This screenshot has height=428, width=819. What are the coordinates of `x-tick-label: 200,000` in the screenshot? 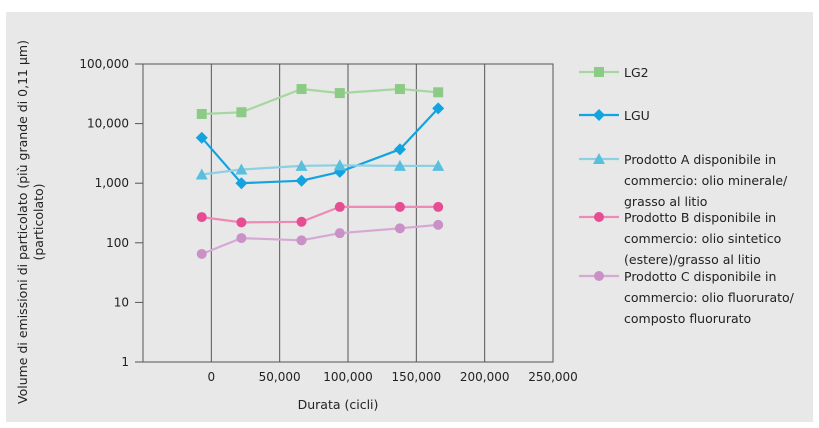 It's located at (485, 377).